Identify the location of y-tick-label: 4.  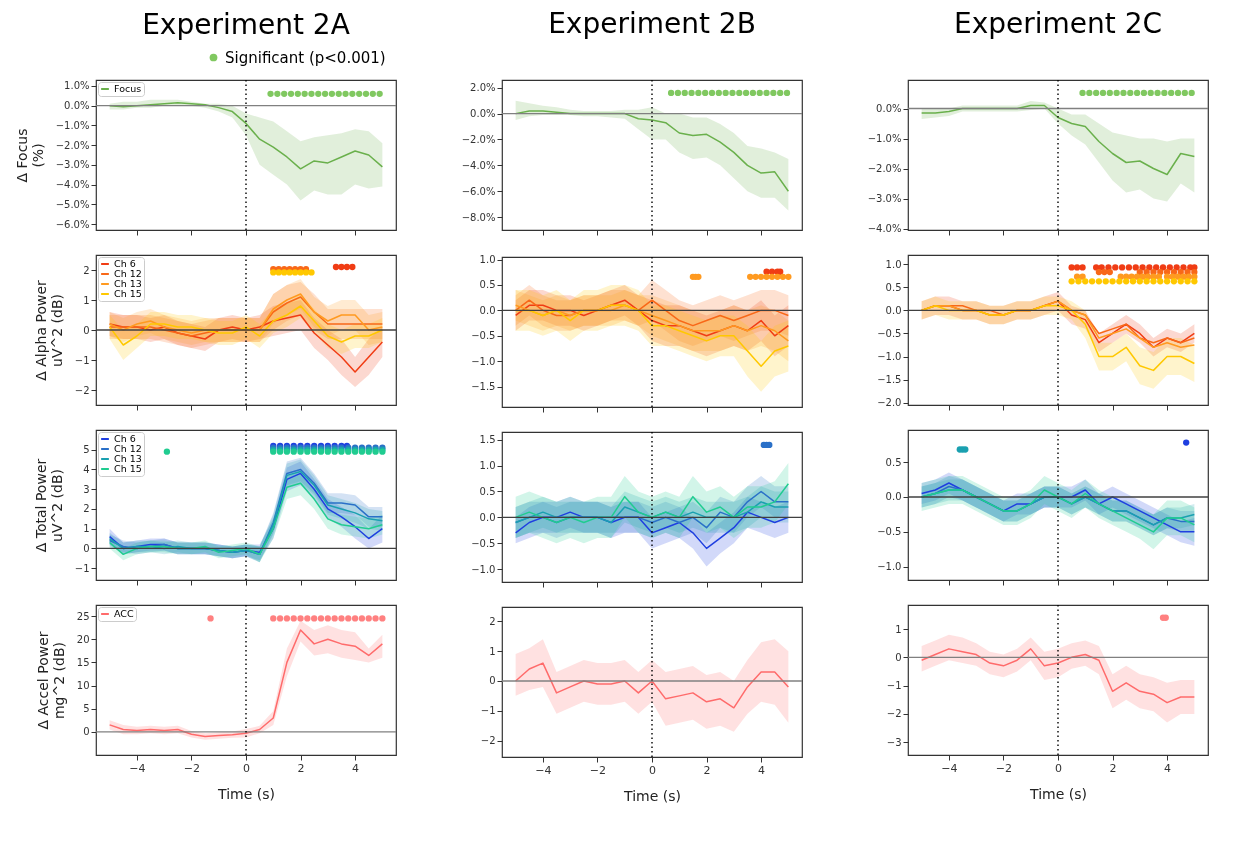
(86, 469).